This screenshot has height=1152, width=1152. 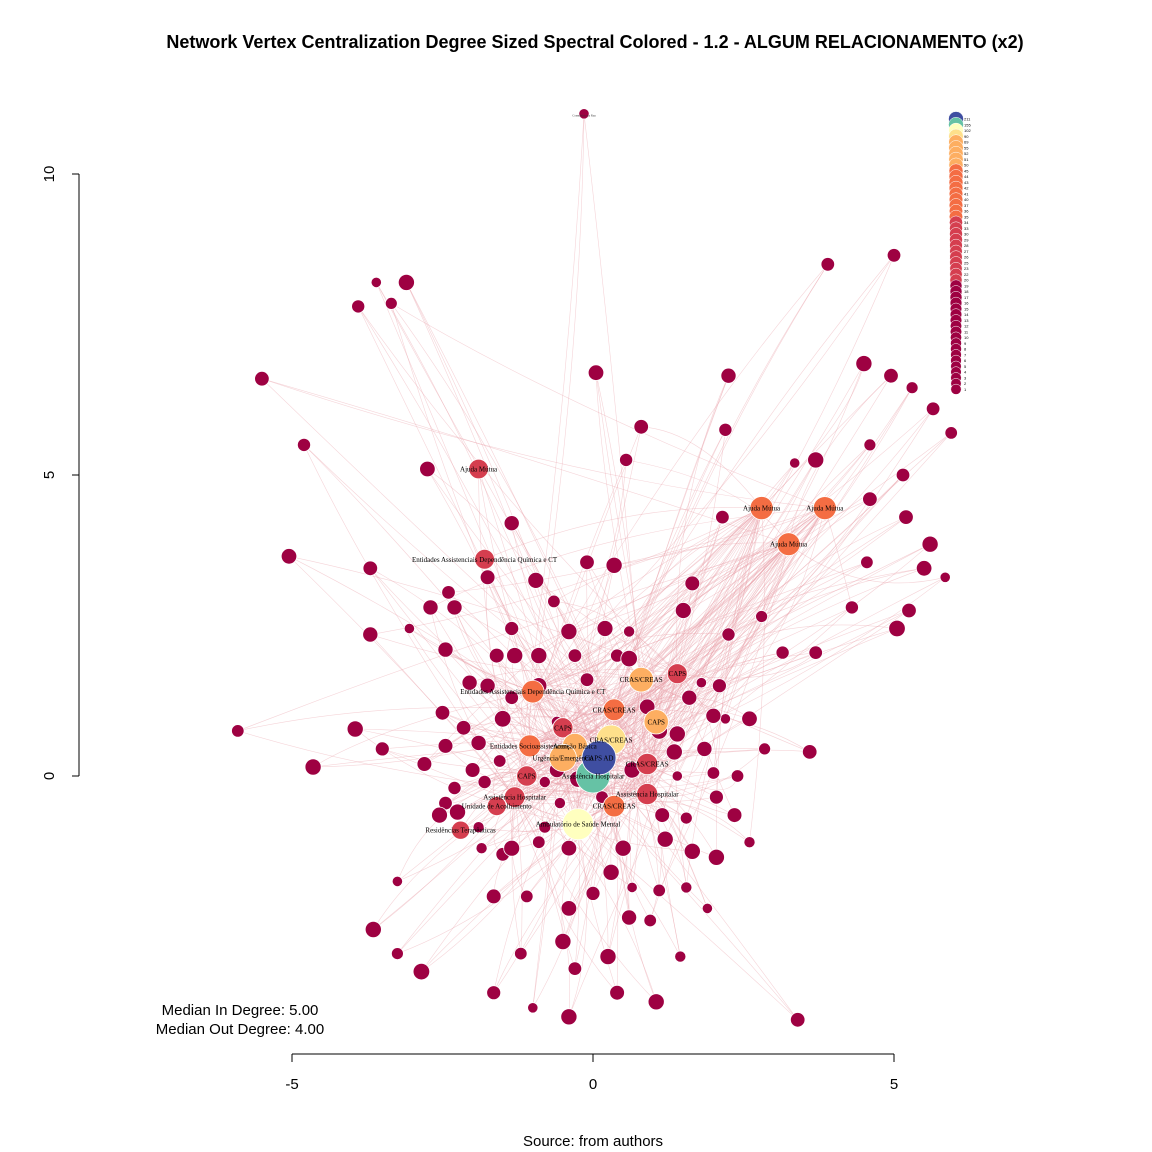 What do you see at coordinates (966, 320) in the screenshot?
I see `legend-label: 13` at bounding box center [966, 320].